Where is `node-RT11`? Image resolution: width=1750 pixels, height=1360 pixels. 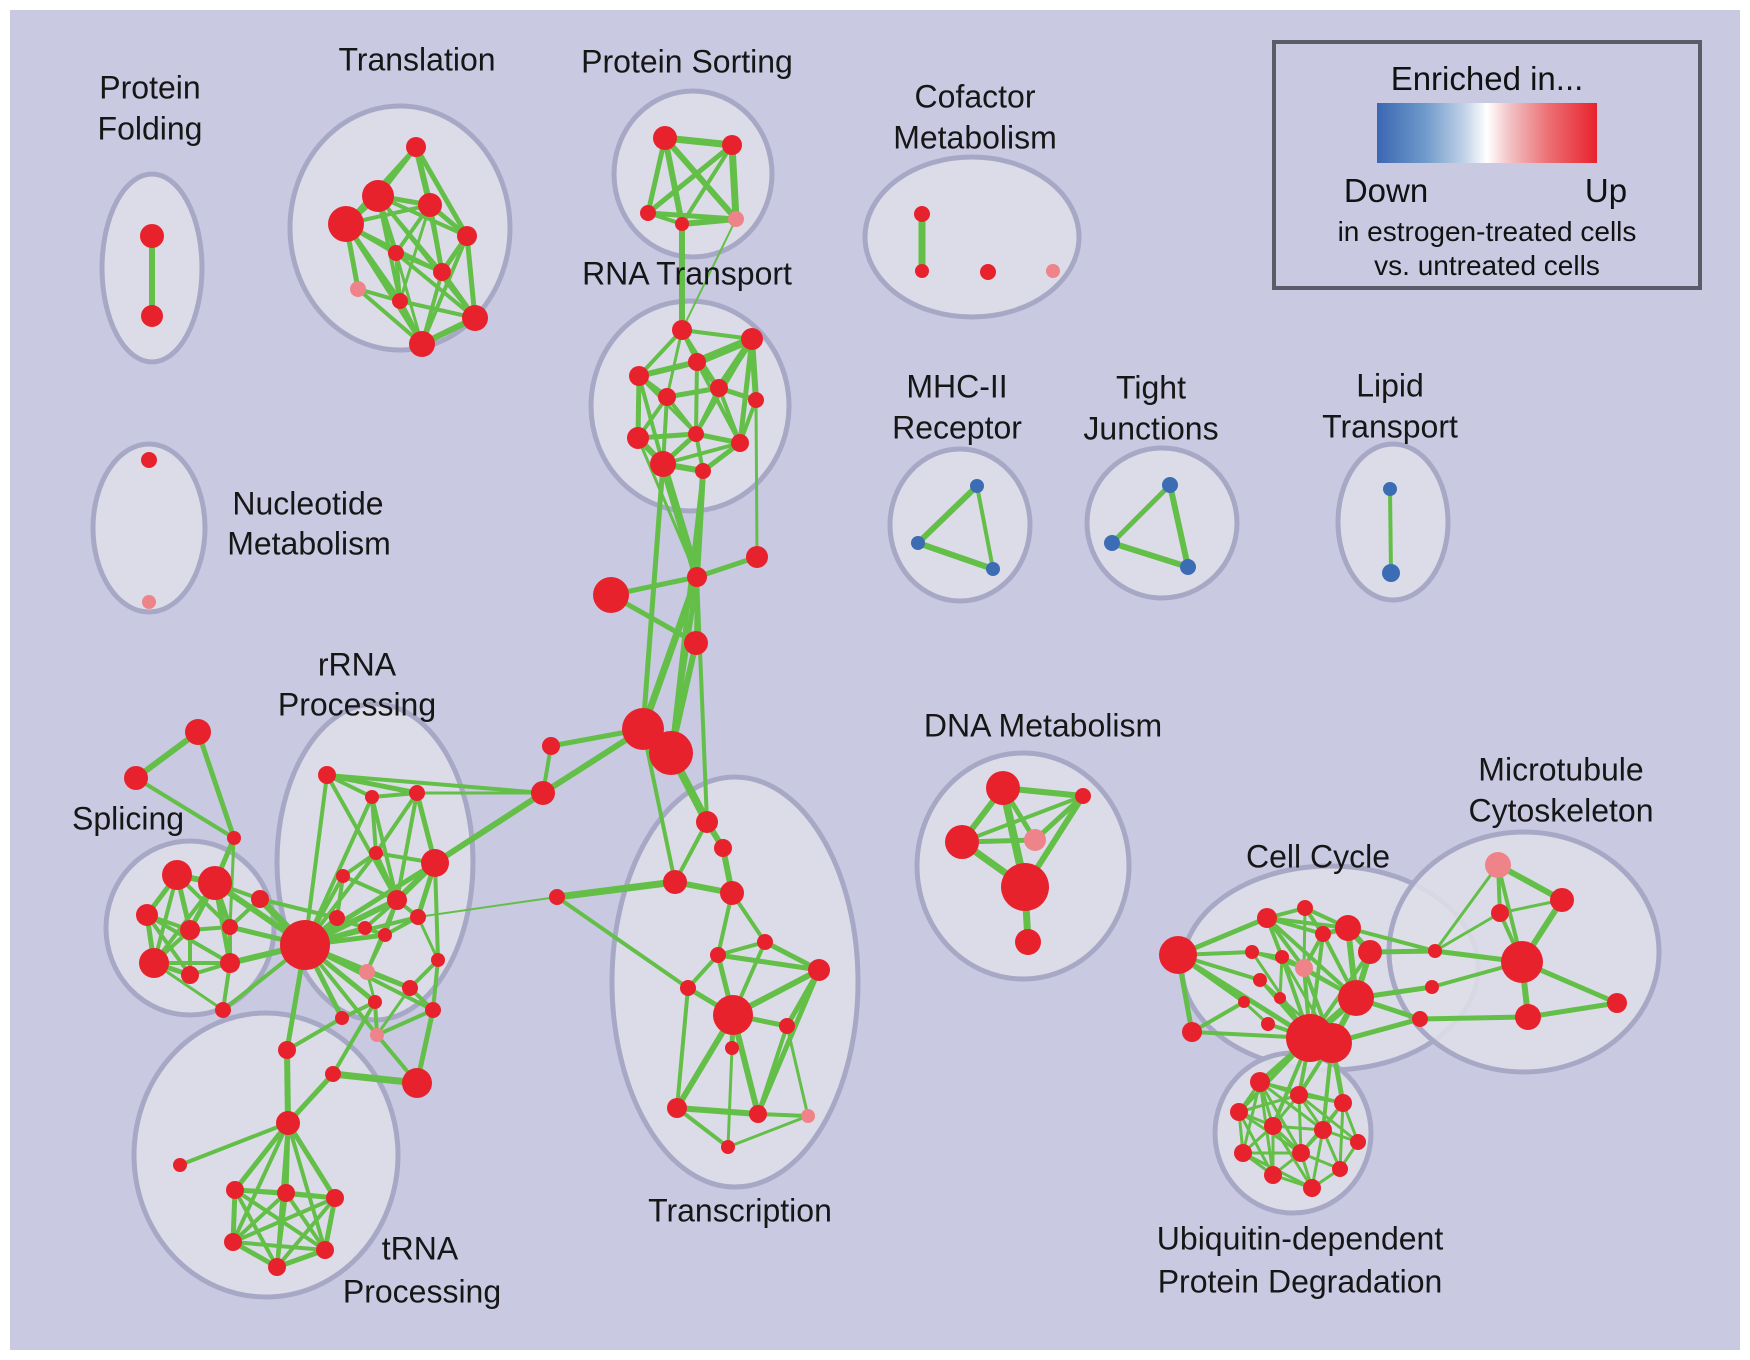
node-RT11 is located at coordinates (663, 464).